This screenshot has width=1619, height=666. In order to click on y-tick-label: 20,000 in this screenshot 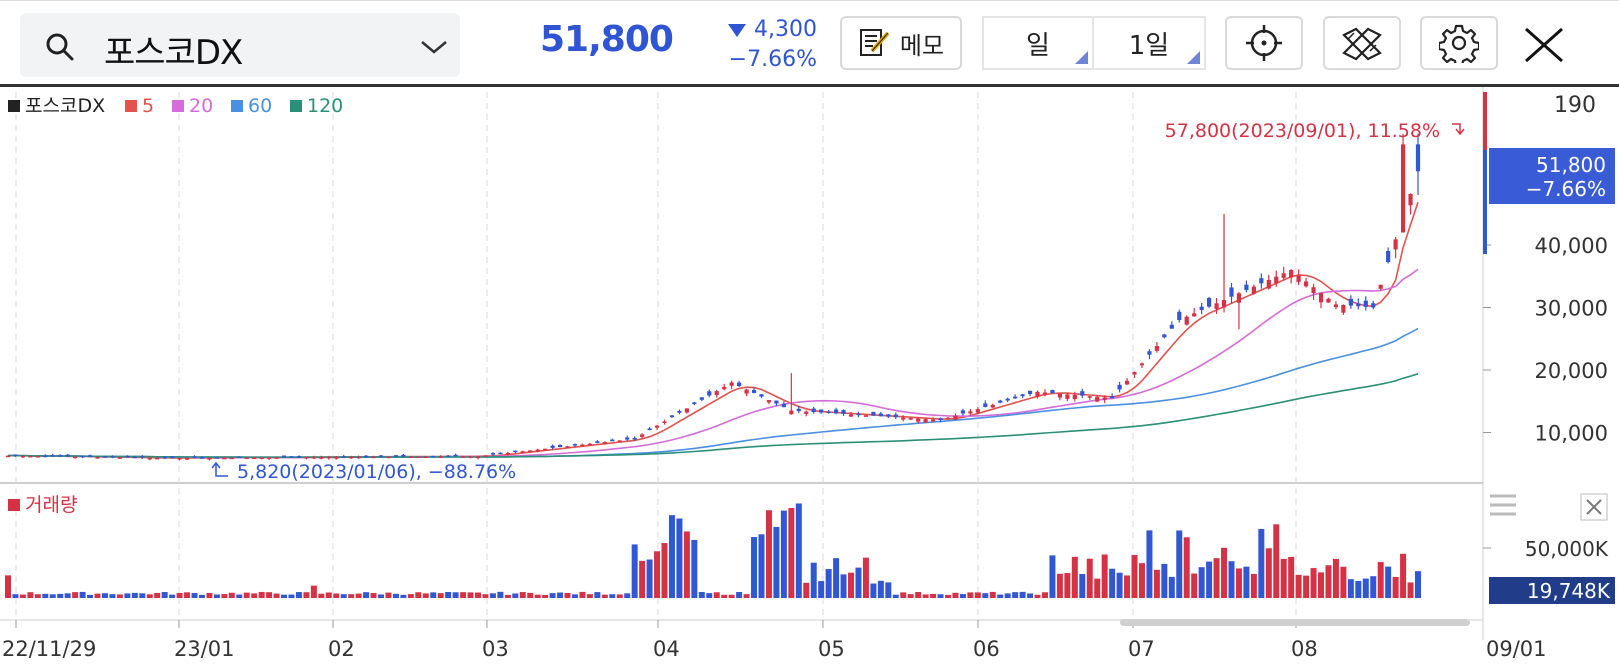, I will do `click(1571, 371)`.